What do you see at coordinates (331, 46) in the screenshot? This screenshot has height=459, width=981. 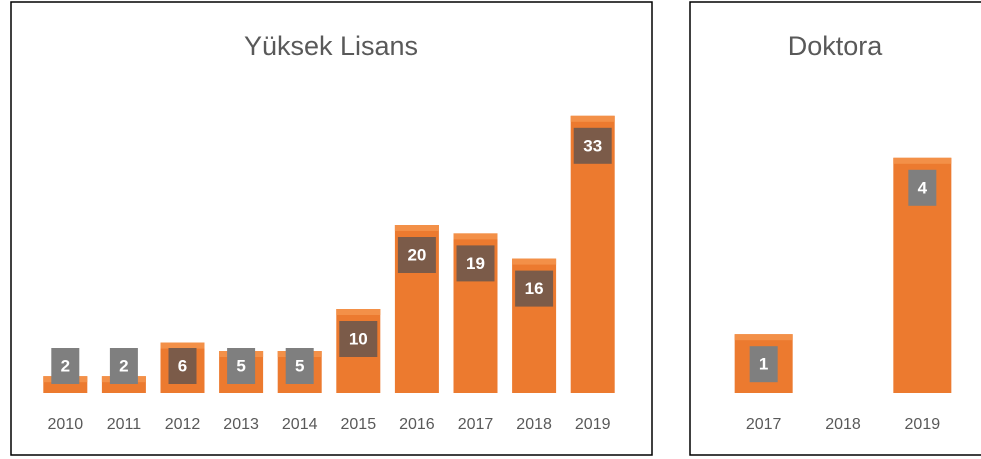 I see `chart-title: Yüksek Lisans` at bounding box center [331, 46].